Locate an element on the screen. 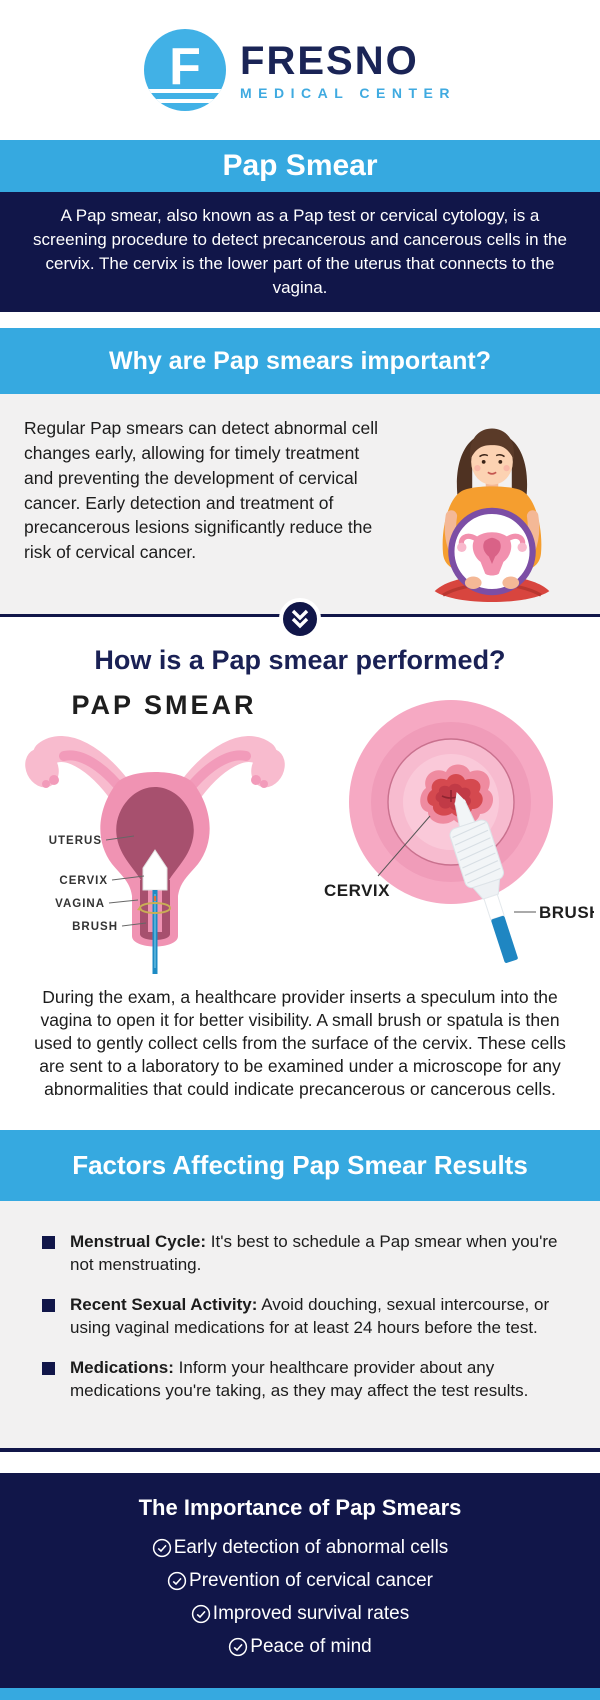 The height and width of the screenshot is (1700, 600). label-brush: BRUSH is located at coordinates (95, 927).